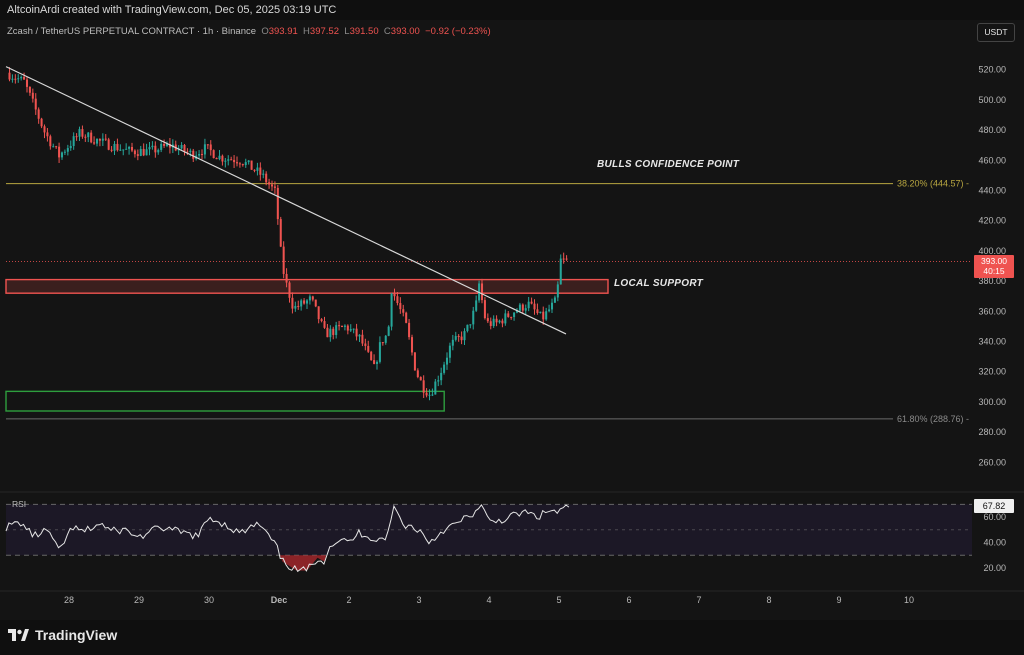 The width and height of the screenshot is (1024, 655). I want to click on price-tick-label: 480.00, so click(992, 130).